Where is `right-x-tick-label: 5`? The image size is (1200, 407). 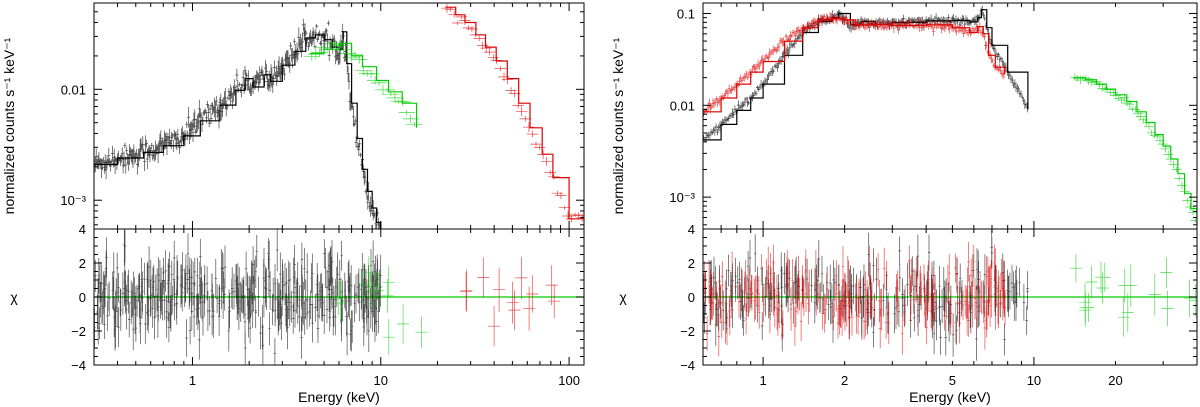 right-x-tick-label: 5 is located at coordinates (952, 380).